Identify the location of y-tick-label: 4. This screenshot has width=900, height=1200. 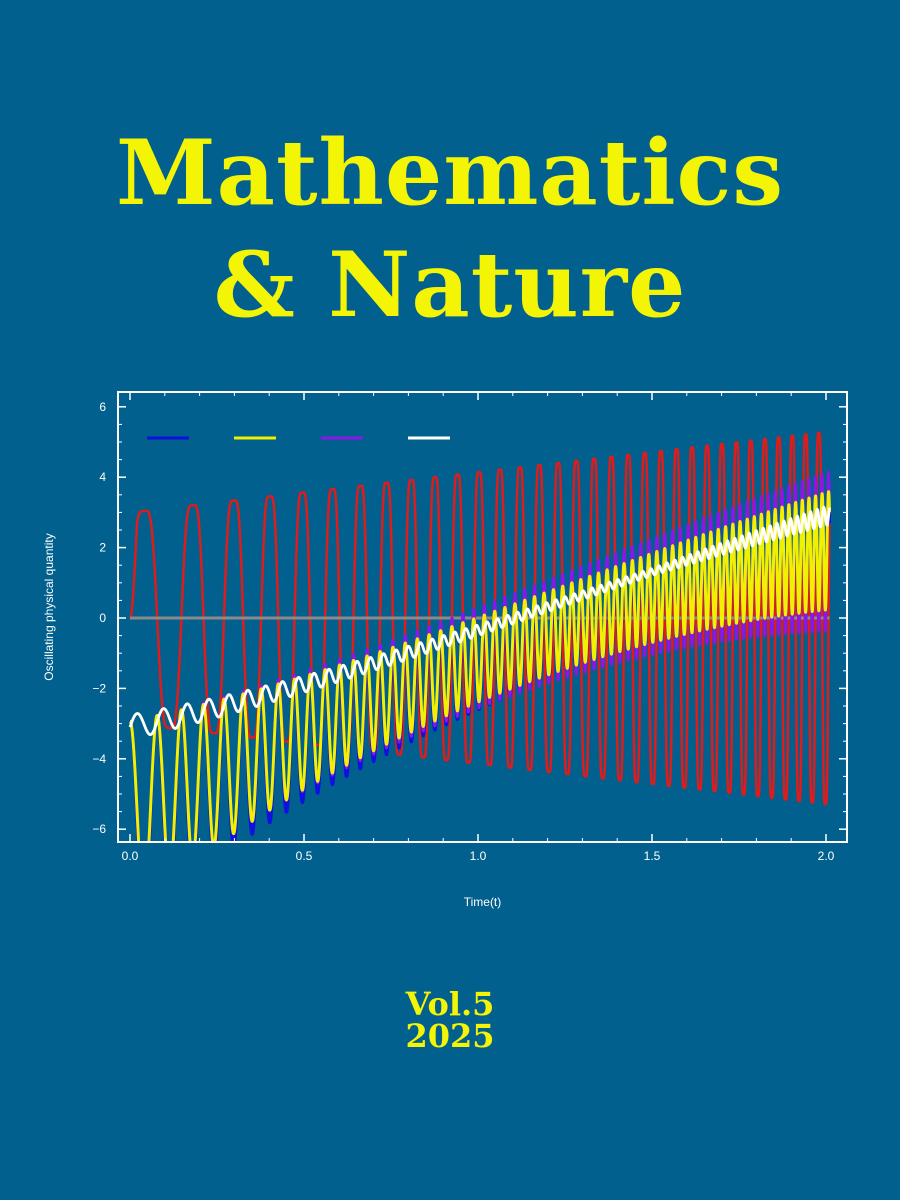
(102, 477).